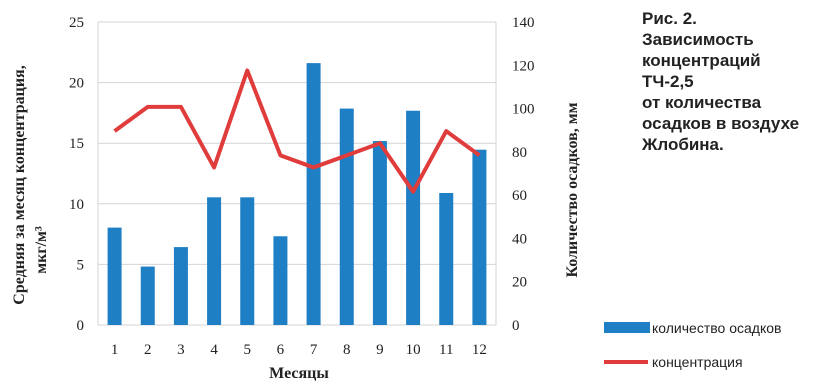  What do you see at coordinates (214, 350) in the screenshot?
I see `x-tick-label: 4` at bounding box center [214, 350].